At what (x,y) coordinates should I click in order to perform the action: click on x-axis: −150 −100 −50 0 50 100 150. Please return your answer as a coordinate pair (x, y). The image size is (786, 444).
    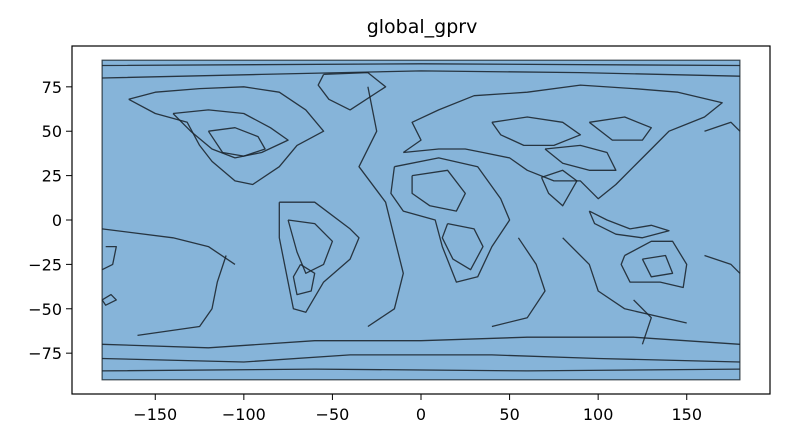
    Looking at the image, I should click on (417, 409).